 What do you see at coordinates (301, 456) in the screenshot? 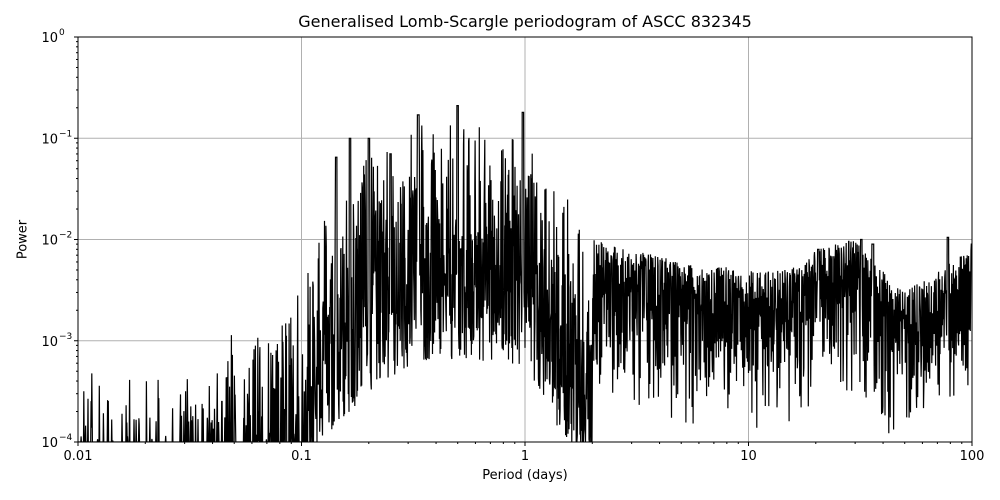
I see `x-tick-label: 0.1` at bounding box center [301, 456].